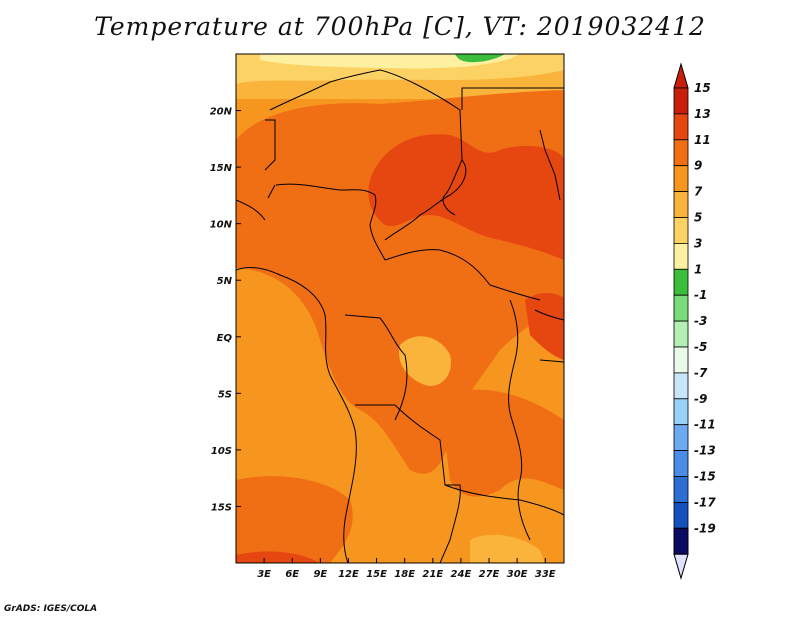 The height and width of the screenshot is (618, 800). What do you see at coordinates (507, 548) in the screenshot?
I see `field-patch-7-south` at bounding box center [507, 548].